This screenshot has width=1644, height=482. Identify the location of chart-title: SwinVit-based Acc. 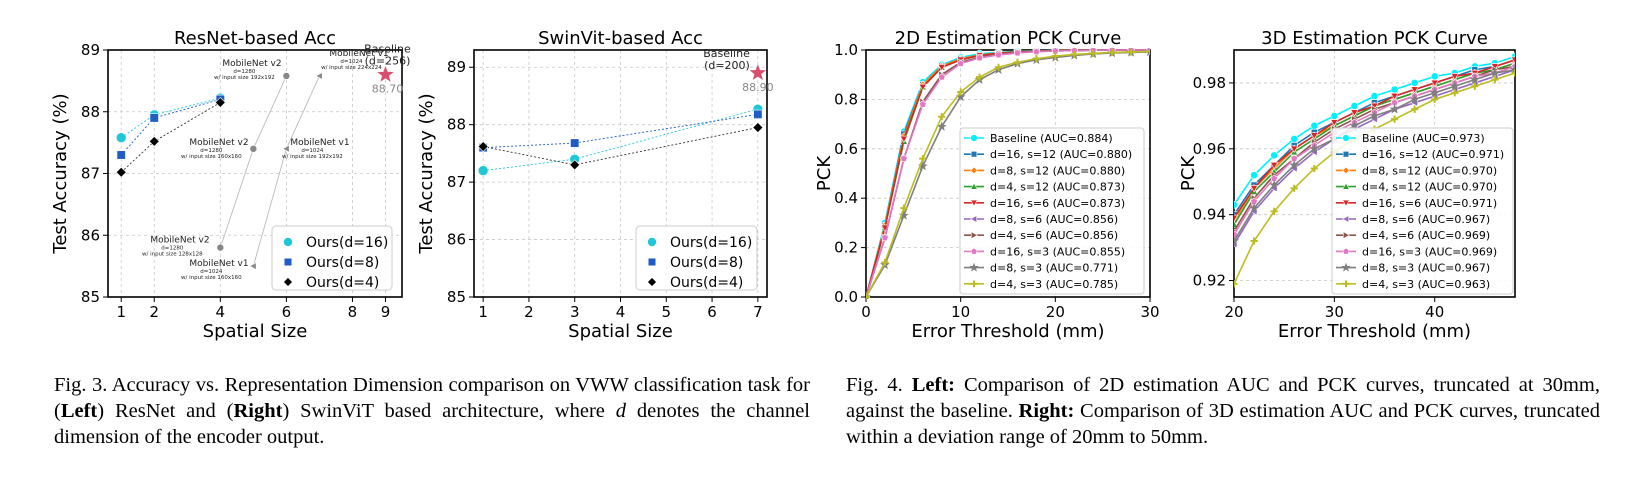
(620, 38).